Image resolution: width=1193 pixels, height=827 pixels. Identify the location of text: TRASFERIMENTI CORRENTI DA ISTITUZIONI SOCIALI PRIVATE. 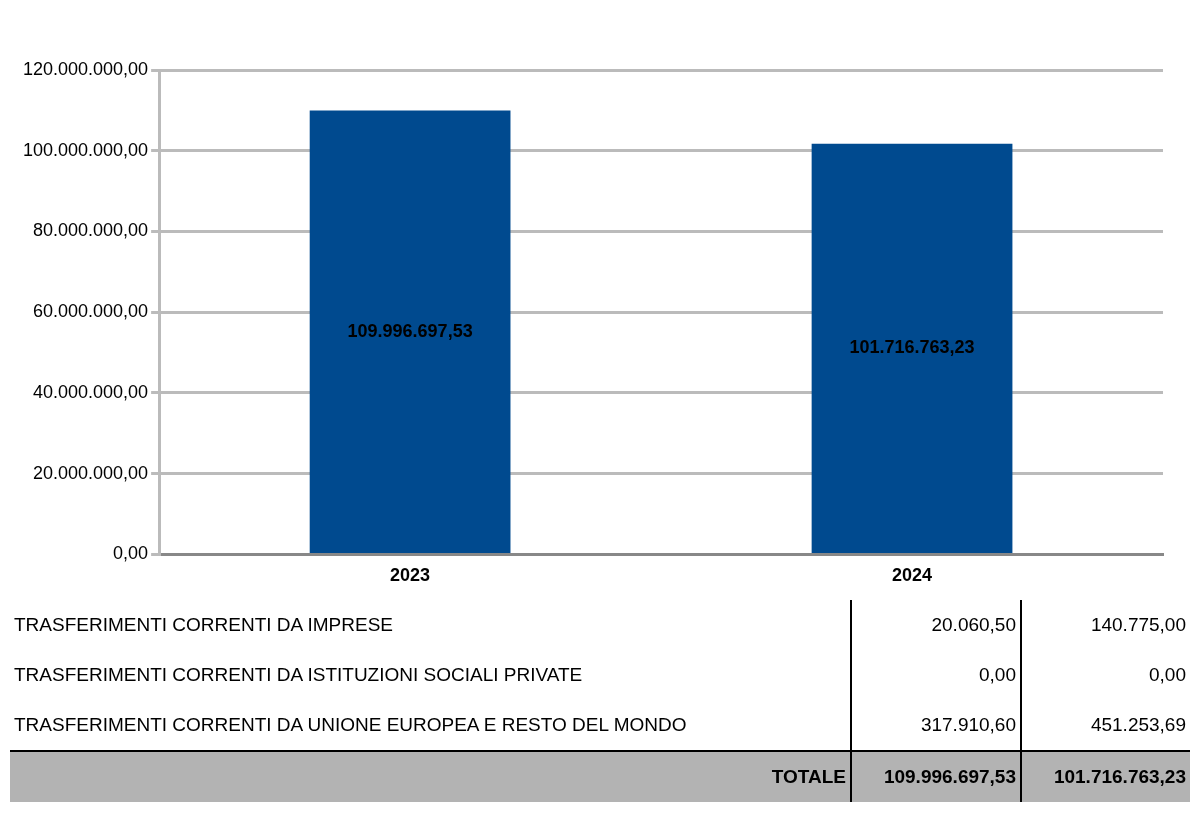
(298, 675).